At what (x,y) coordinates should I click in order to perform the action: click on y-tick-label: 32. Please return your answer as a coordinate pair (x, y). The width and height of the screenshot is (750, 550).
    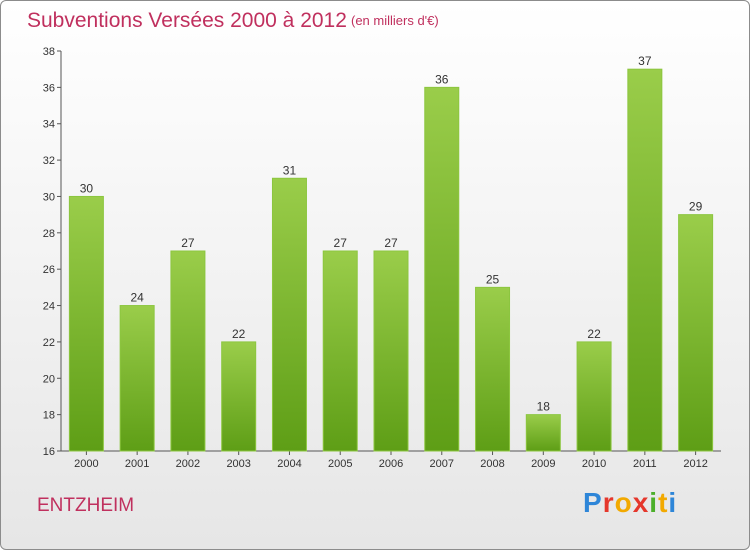
    Looking at the image, I should click on (49, 161).